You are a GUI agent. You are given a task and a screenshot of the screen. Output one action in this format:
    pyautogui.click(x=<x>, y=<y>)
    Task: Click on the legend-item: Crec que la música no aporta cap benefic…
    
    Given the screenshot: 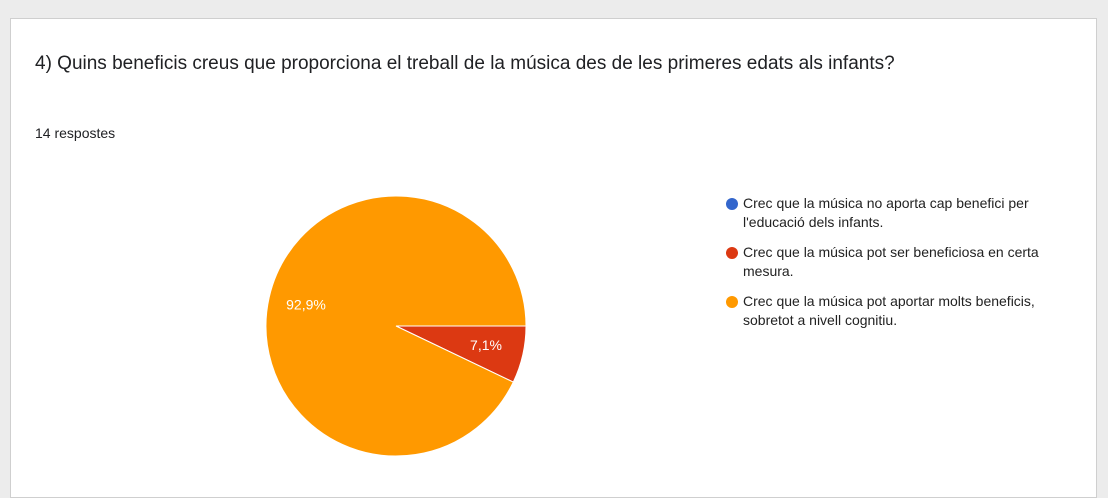 What is the action you would take?
    pyautogui.click(x=891, y=213)
    